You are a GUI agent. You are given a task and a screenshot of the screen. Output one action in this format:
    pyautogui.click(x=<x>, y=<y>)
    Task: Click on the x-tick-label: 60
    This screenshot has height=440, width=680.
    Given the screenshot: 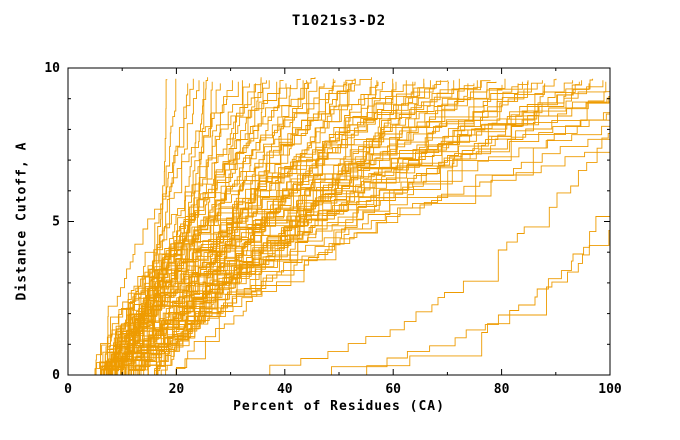 What is the action you would take?
    pyautogui.click(x=393, y=389)
    